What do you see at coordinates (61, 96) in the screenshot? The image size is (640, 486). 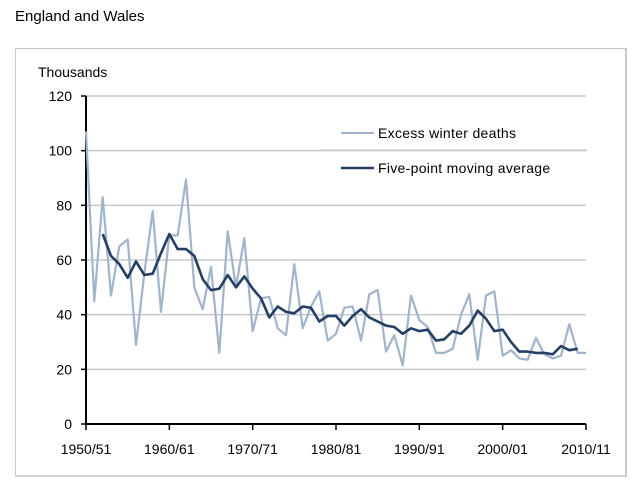 I see `y-tick-label: 120` at bounding box center [61, 96].